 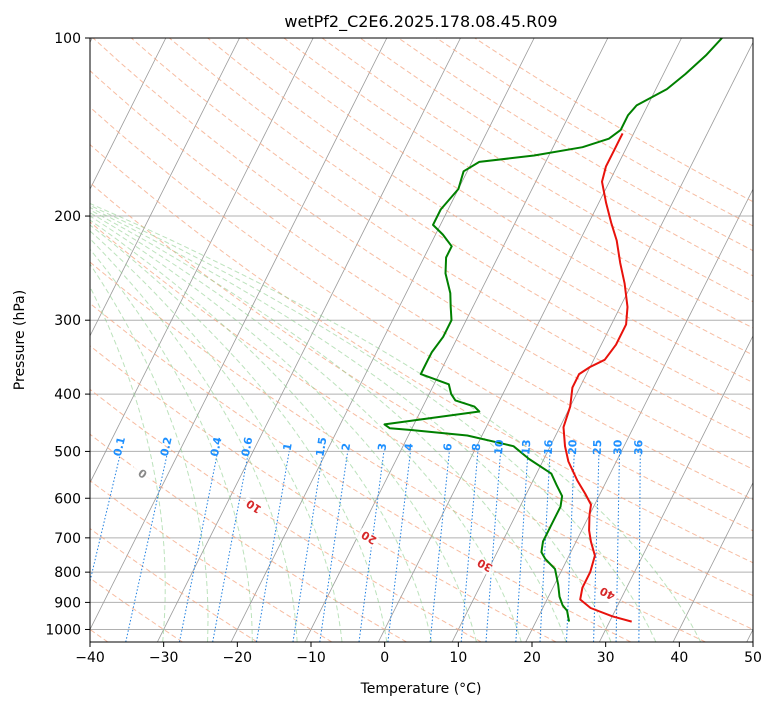 I want to click on mixing-ratio-label: 1, so click(x=288, y=447).